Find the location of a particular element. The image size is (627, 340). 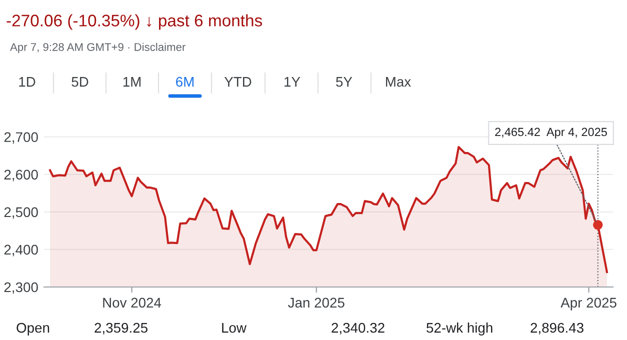

y-tick-label: 2,700 is located at coordinates (21, 138).